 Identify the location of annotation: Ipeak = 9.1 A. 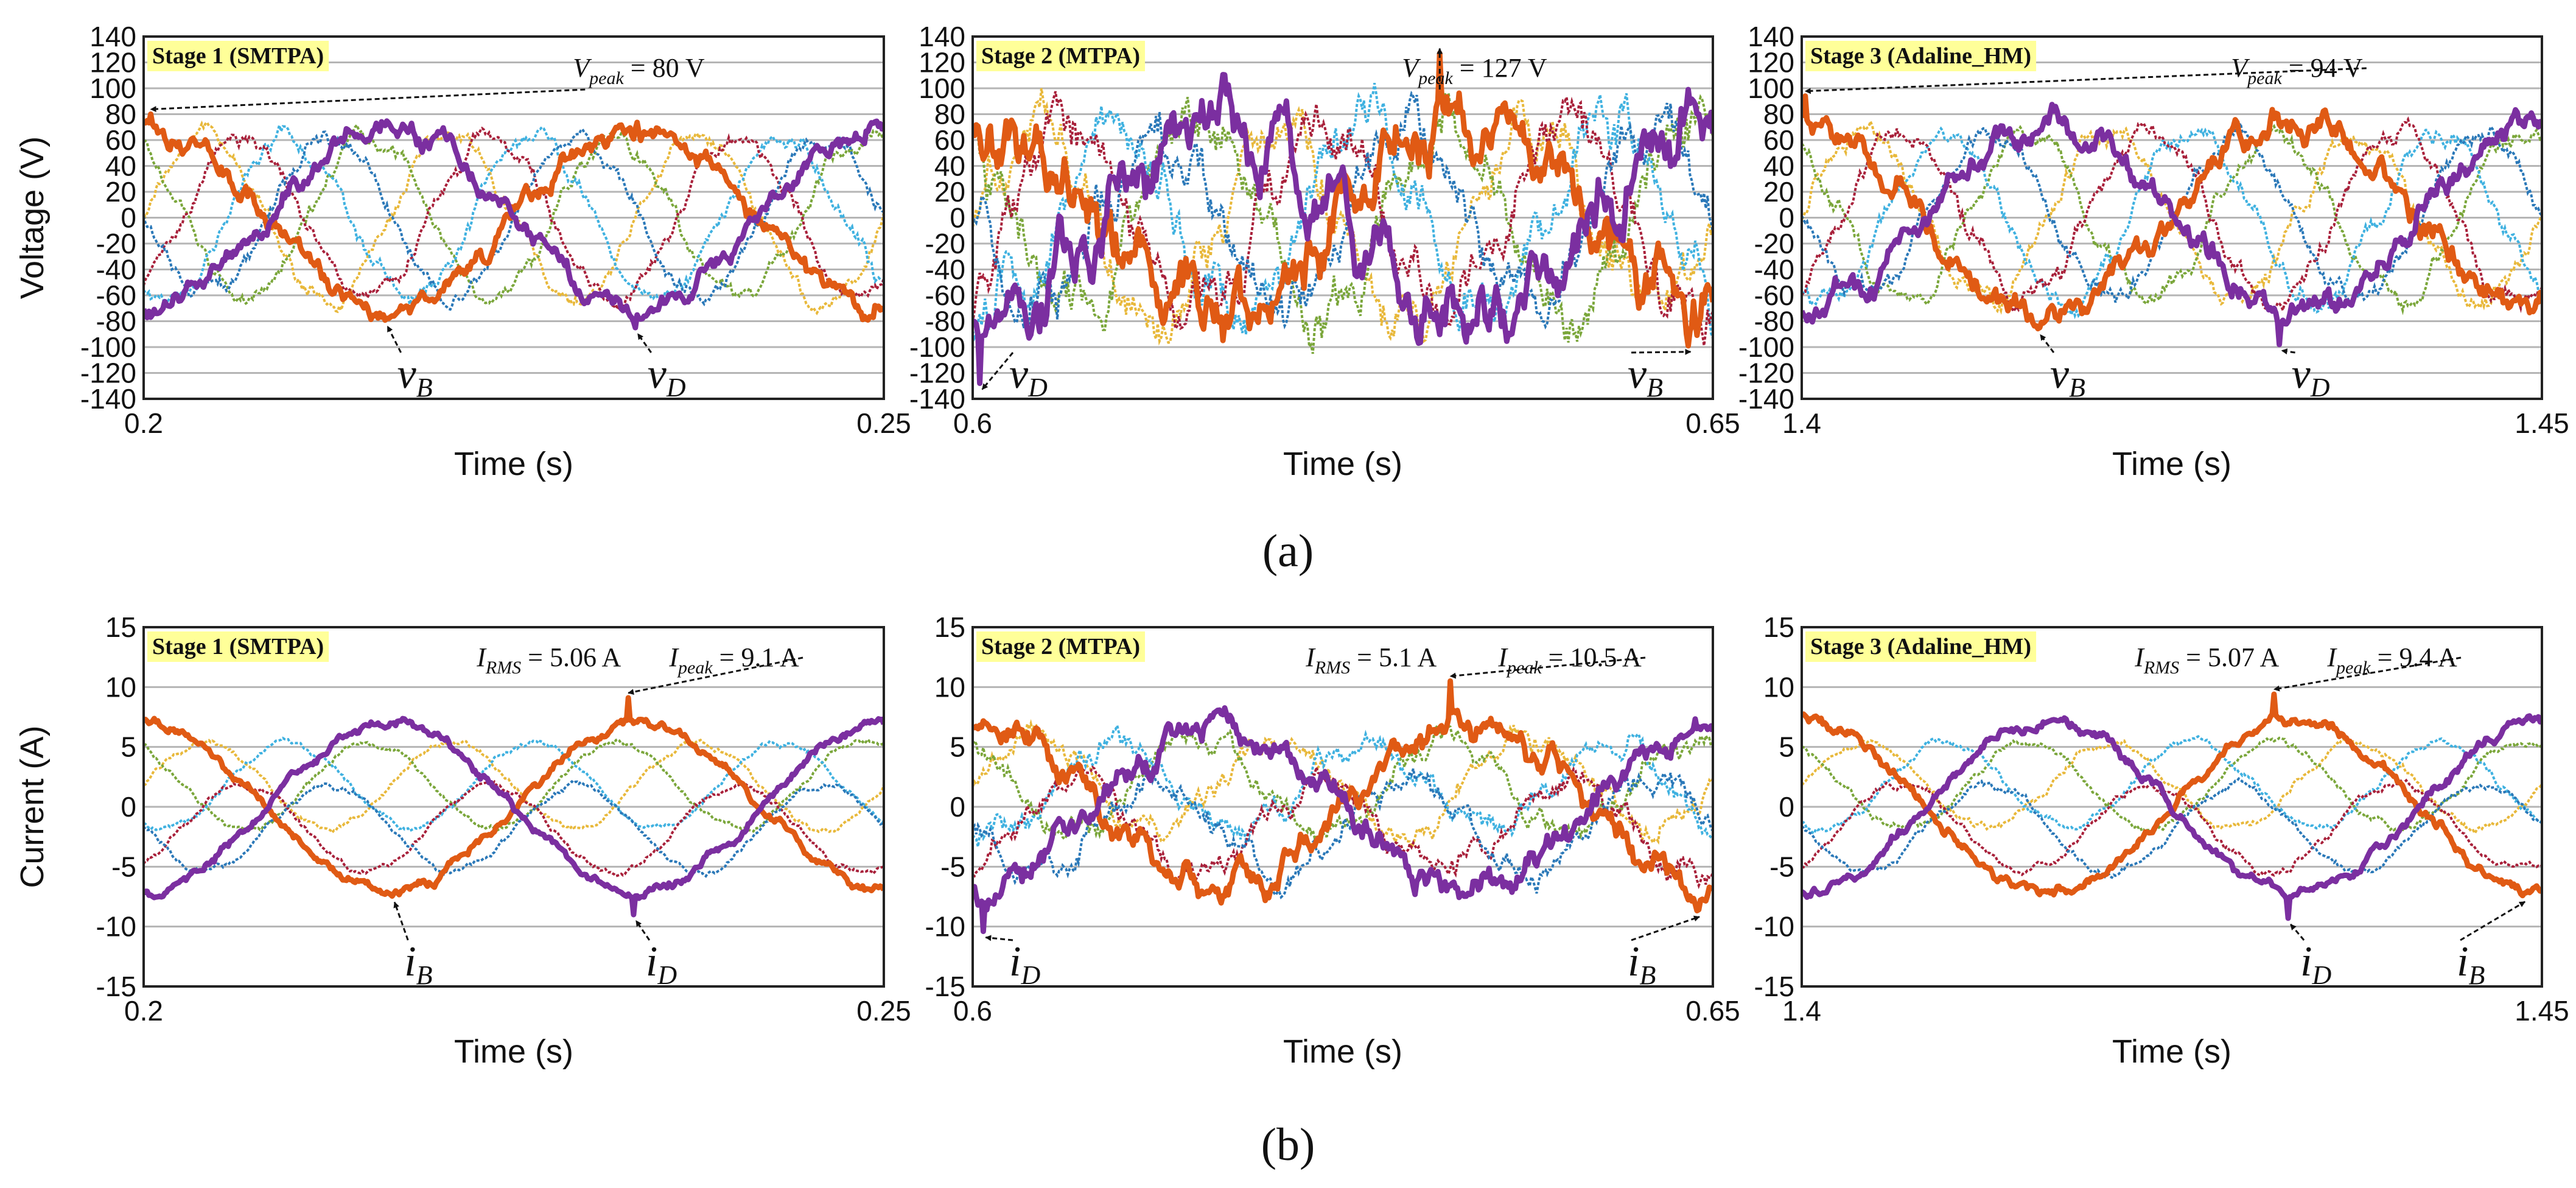
(733, 660).